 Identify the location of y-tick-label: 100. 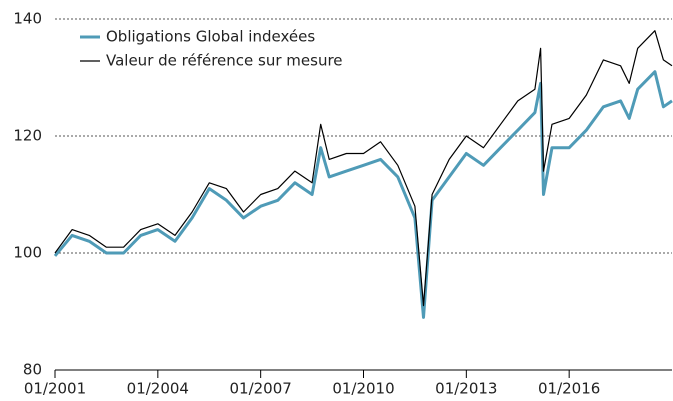
(27, 253).